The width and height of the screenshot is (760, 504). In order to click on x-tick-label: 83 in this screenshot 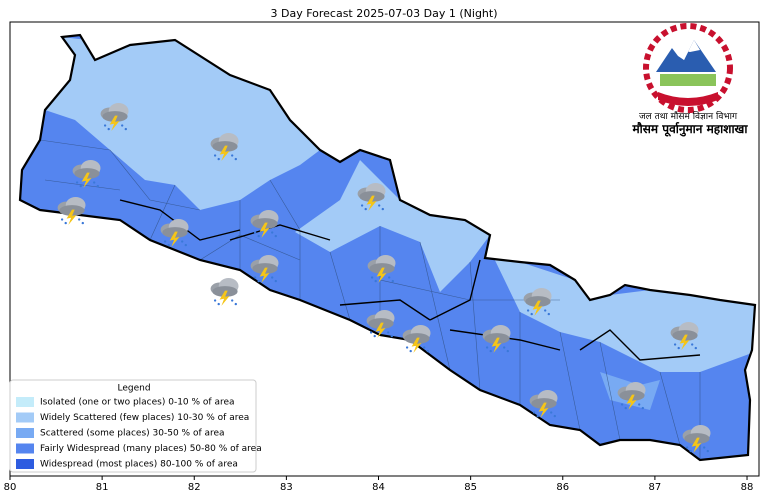, I will do `click(286, 487)`.